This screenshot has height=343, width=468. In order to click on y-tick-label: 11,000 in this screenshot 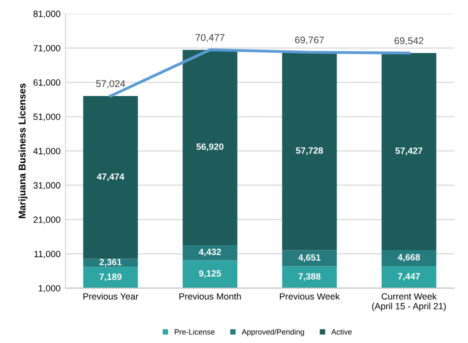, I will do `click(47, 254)`.